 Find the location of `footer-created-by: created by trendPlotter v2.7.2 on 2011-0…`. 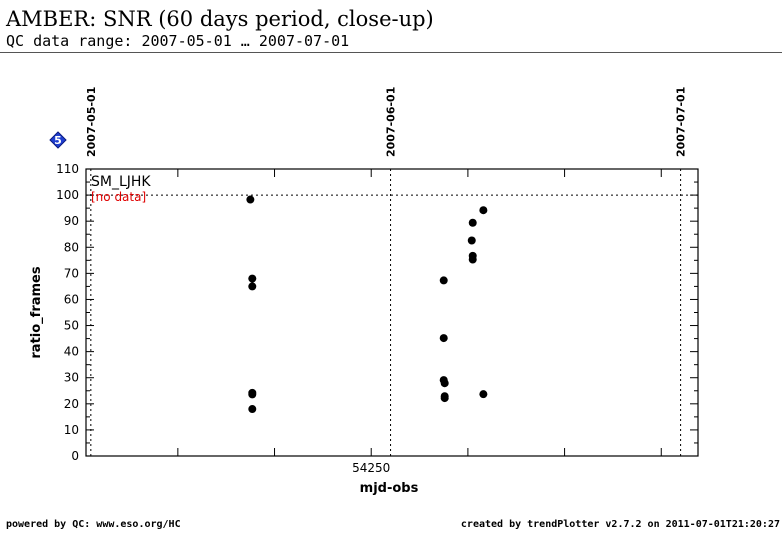

footer-created-by: created by trendPlotter v2.7.2 on 2011-0… is located at coordinates (620, 524).